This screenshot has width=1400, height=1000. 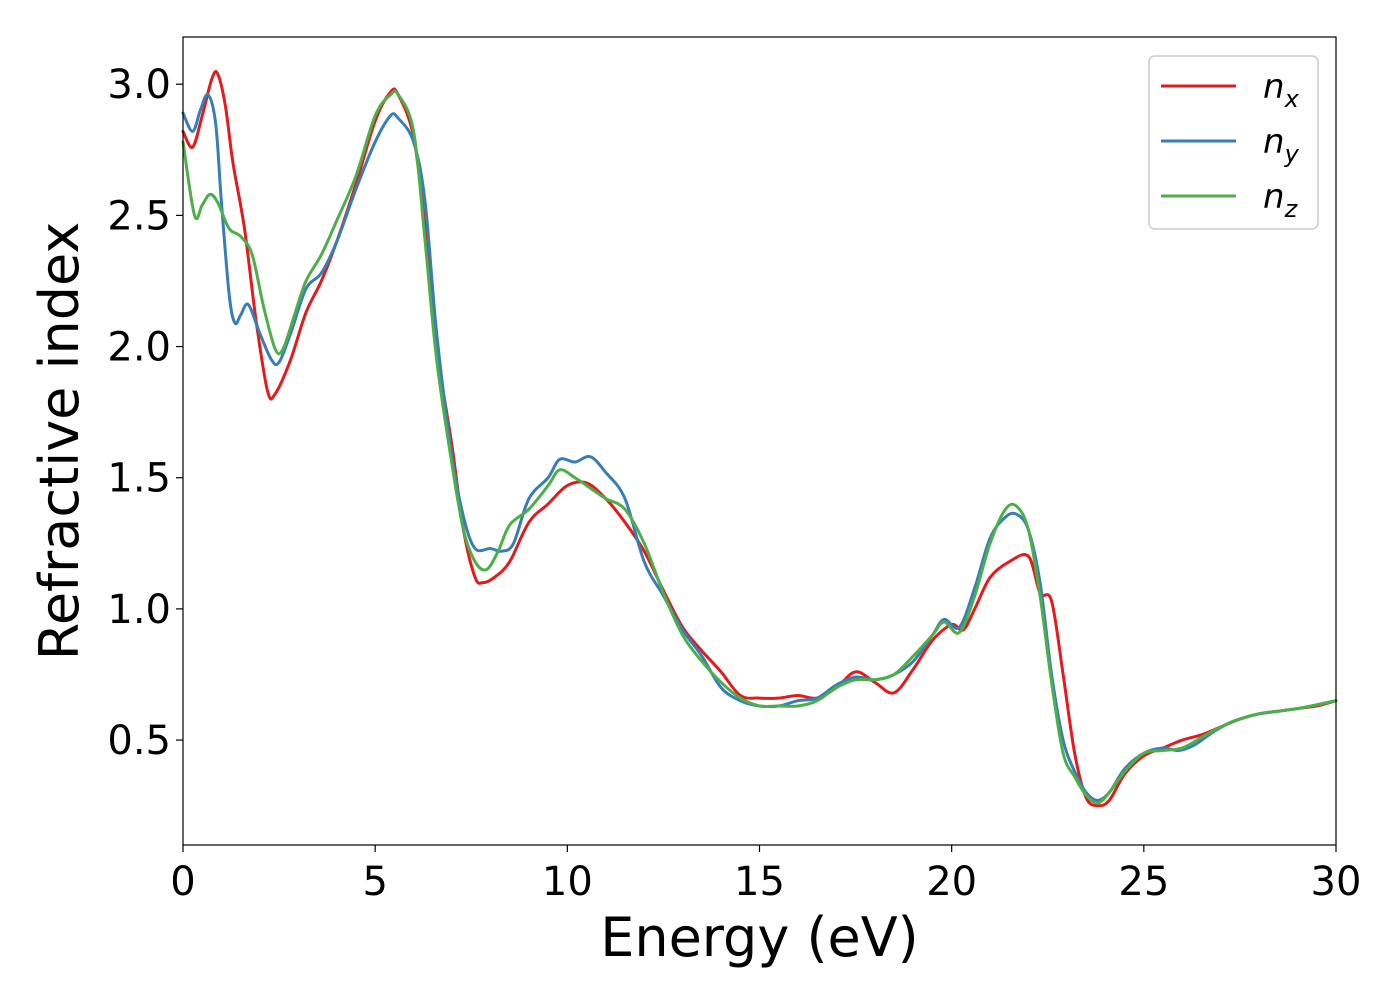 What do you see at coordinates (139, 610) in the screenshot?
I see `y-tick-label: 1.0` at bounding box center [139, 610].